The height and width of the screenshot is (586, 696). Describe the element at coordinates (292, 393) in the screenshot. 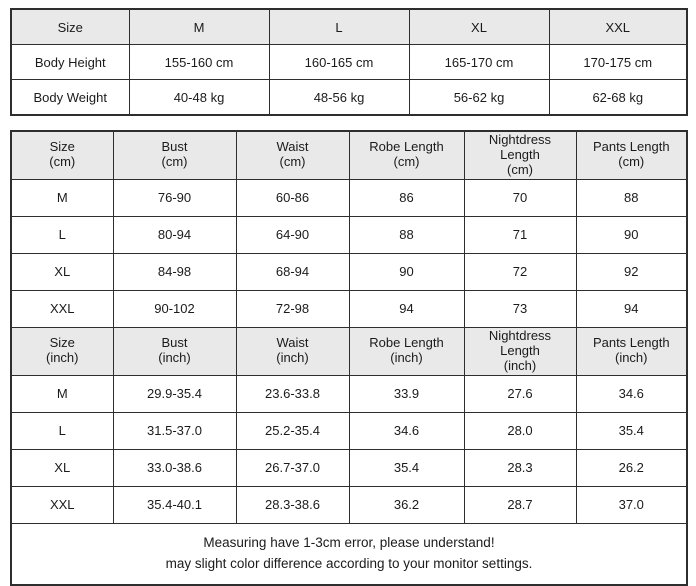

I see `cell: 23.6-33.8` at that location.